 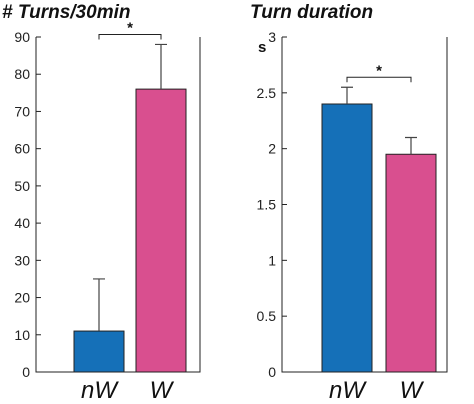 I want to click on duration-category-label: nW, so click(x=348, y=390).